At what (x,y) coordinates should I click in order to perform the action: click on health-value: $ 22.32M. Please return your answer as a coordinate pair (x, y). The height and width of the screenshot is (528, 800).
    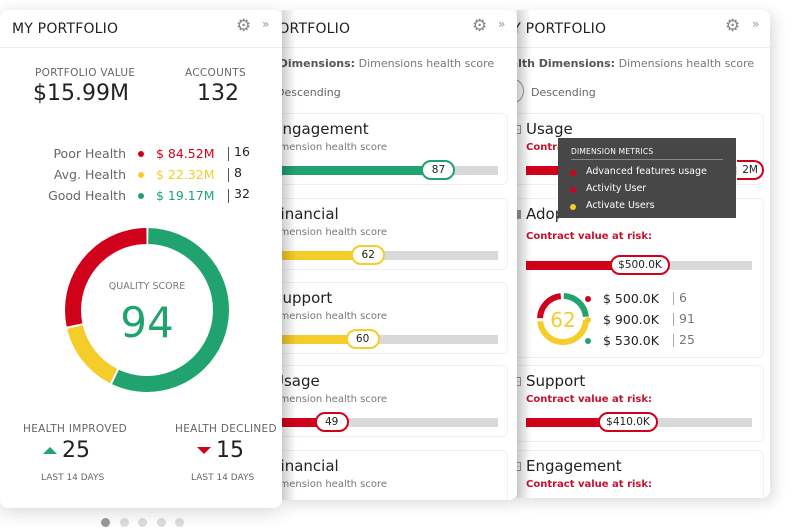
    Looking at the image, I should click on (185, 174).